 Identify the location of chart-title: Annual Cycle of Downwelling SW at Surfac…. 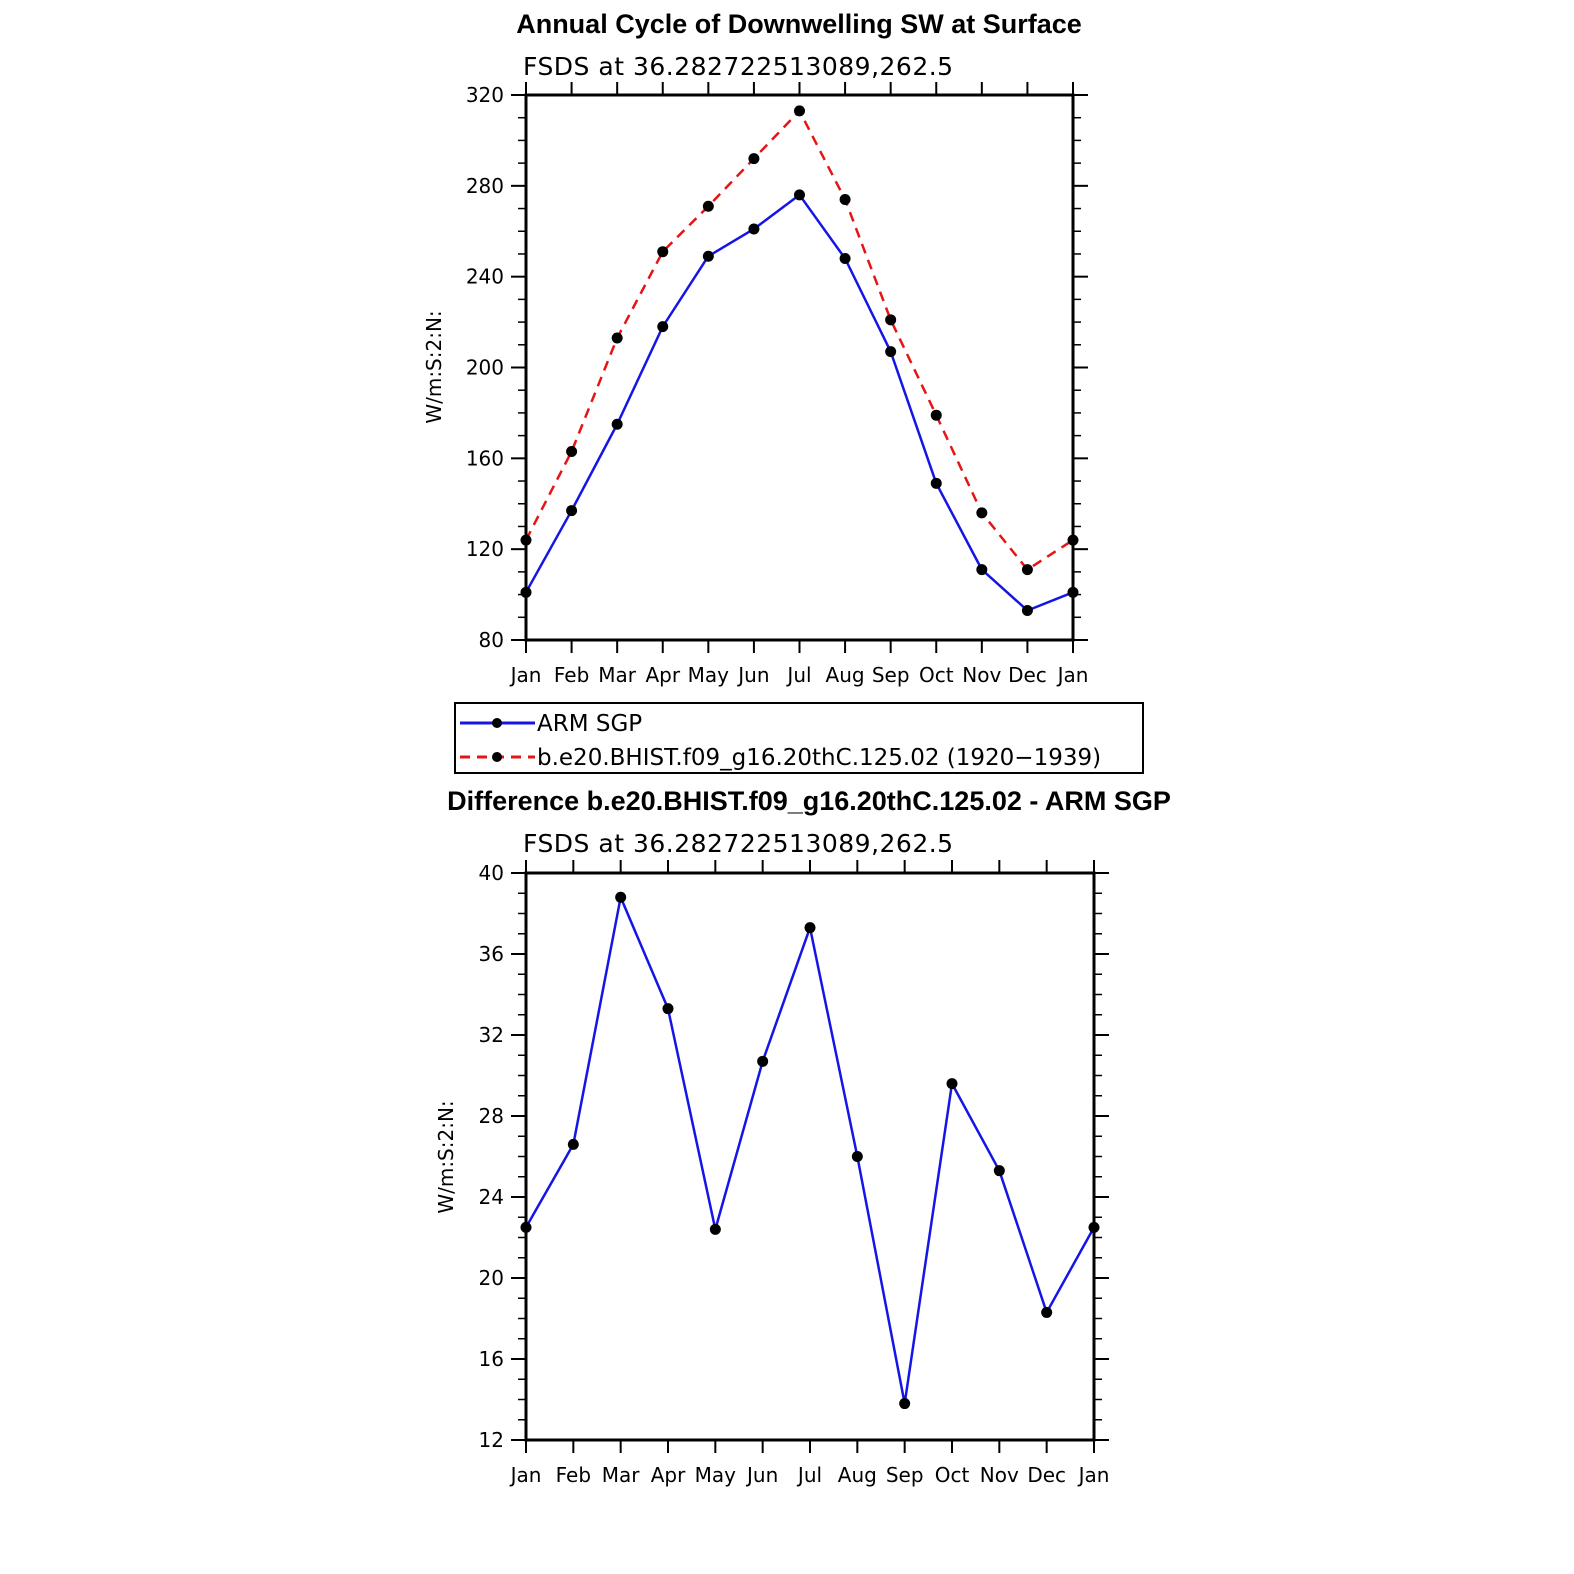
(799, 24).